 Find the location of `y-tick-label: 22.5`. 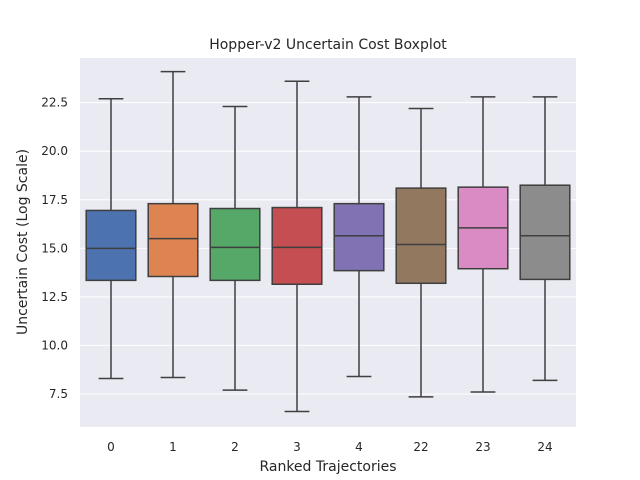

y-tick-label: 22.5 is located at coordinates (54, 103).